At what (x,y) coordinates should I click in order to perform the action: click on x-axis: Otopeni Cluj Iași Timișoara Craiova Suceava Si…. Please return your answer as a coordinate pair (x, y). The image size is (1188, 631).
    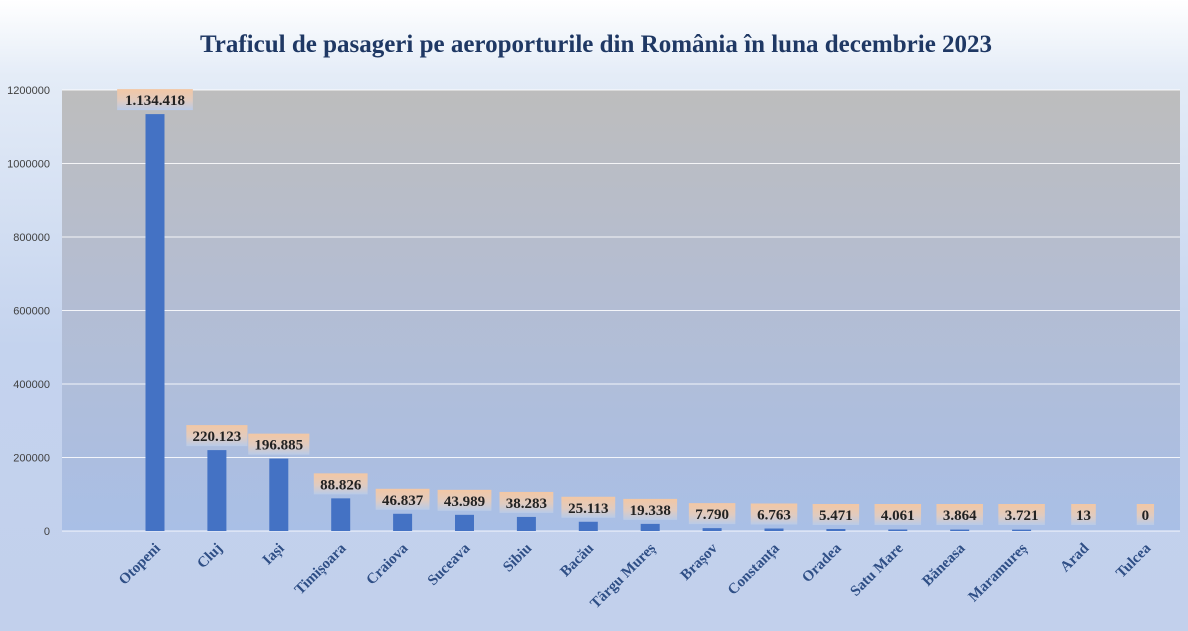
    Looking at the image, I should click on (635, 576).